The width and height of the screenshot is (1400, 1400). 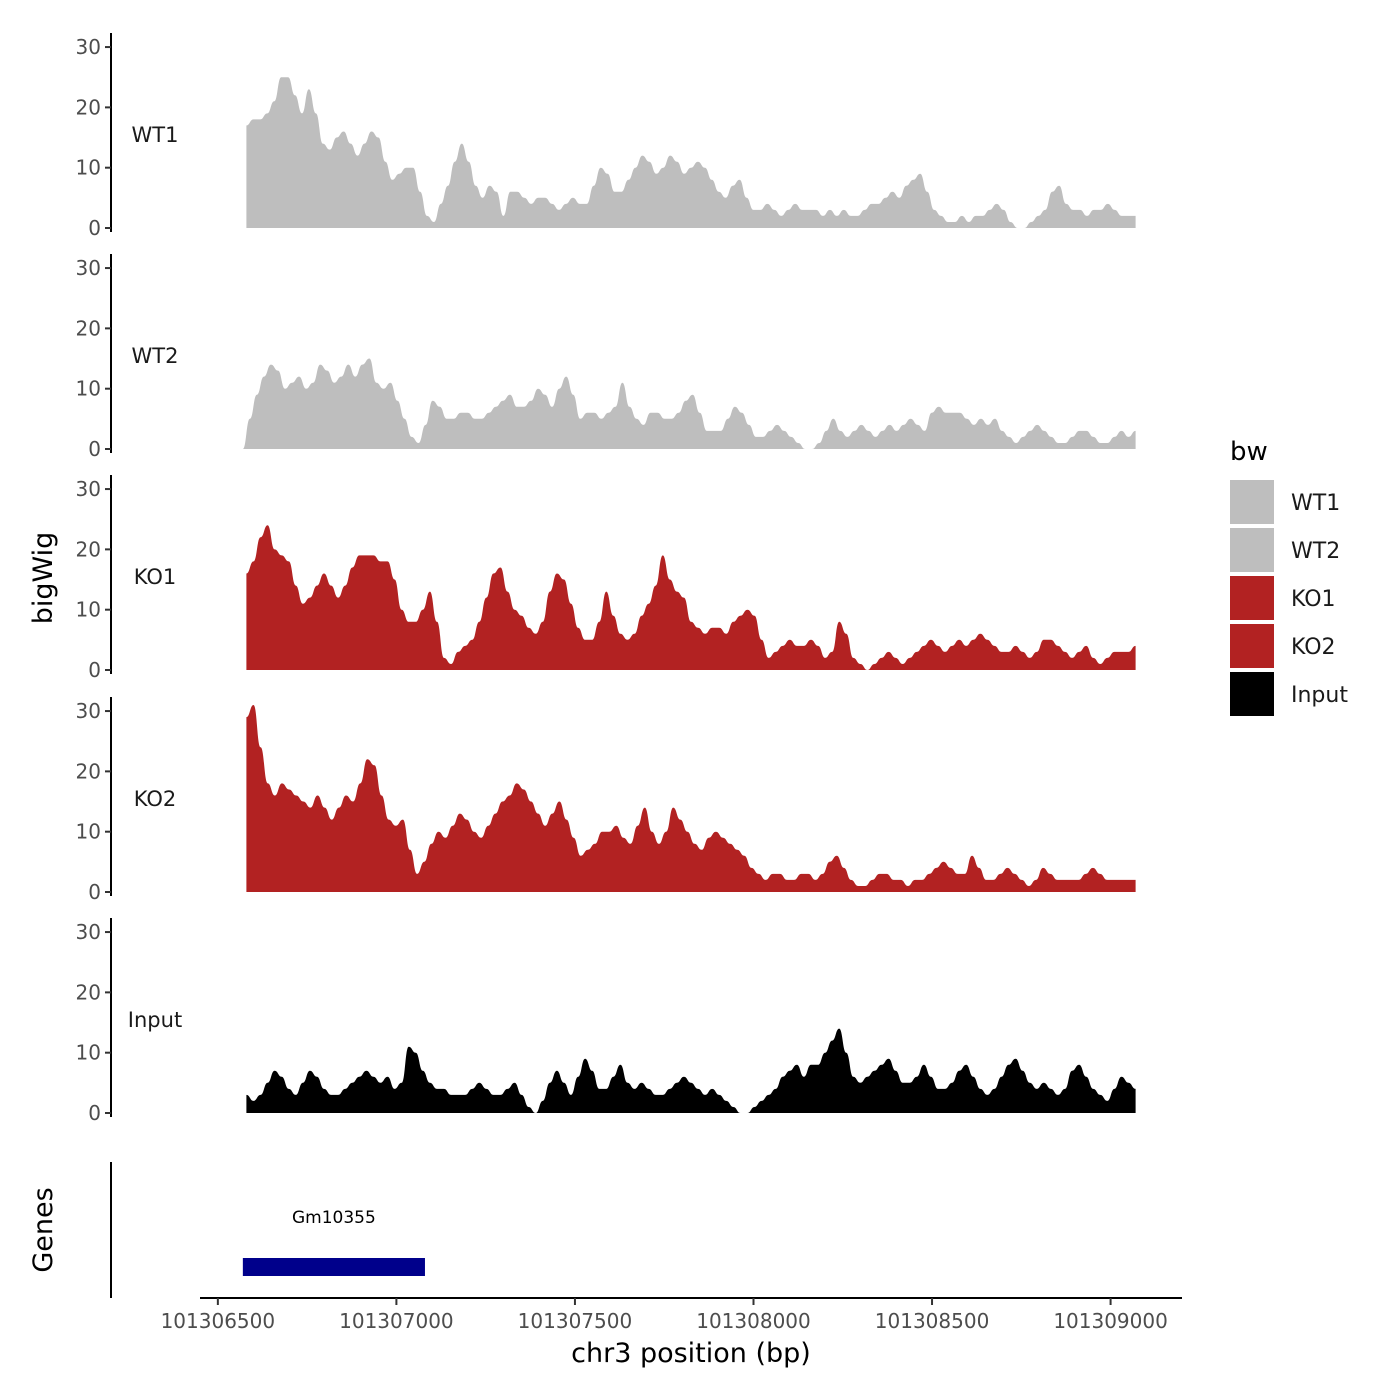 I want to click on coverage-area-ko2, so click(x=691, y=798).